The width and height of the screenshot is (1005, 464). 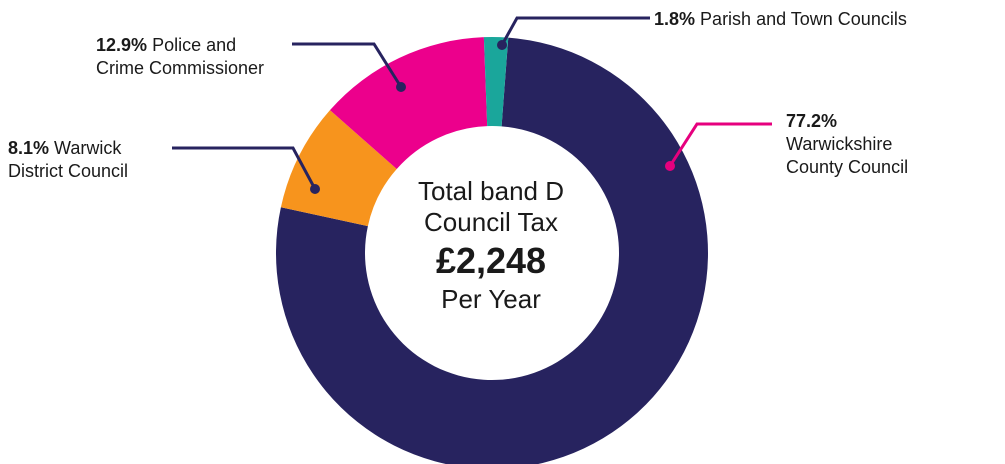 What do you see at coordinates (408, 103) in the screenshot?
I see `slice-police-crime-commissioner` at bounding box center [408, 103].